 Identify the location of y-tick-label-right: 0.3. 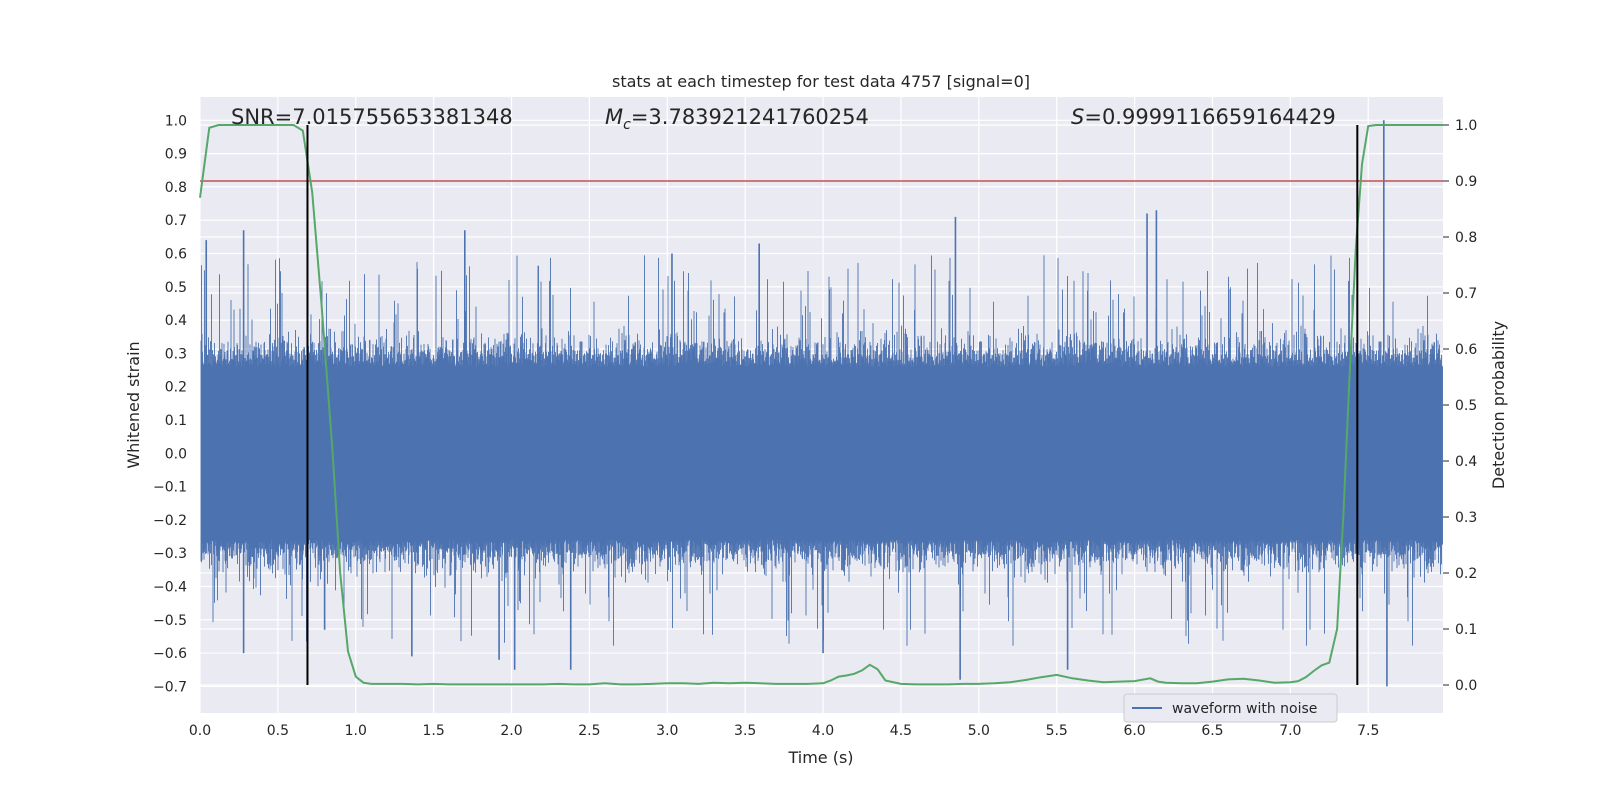
(1466, 518).